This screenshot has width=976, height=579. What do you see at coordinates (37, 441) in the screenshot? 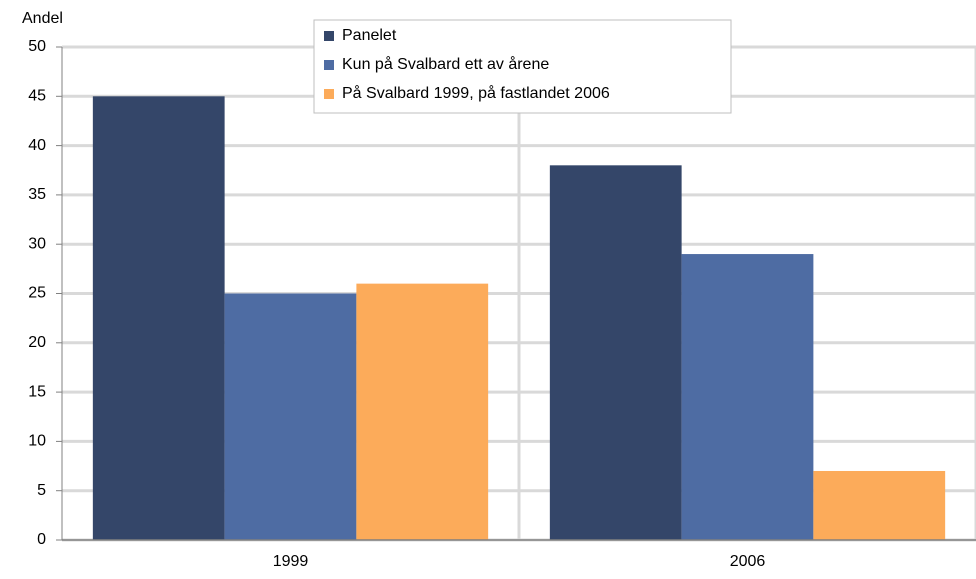
I see `y-tick-label: 10` at bounding box center [37, 441].